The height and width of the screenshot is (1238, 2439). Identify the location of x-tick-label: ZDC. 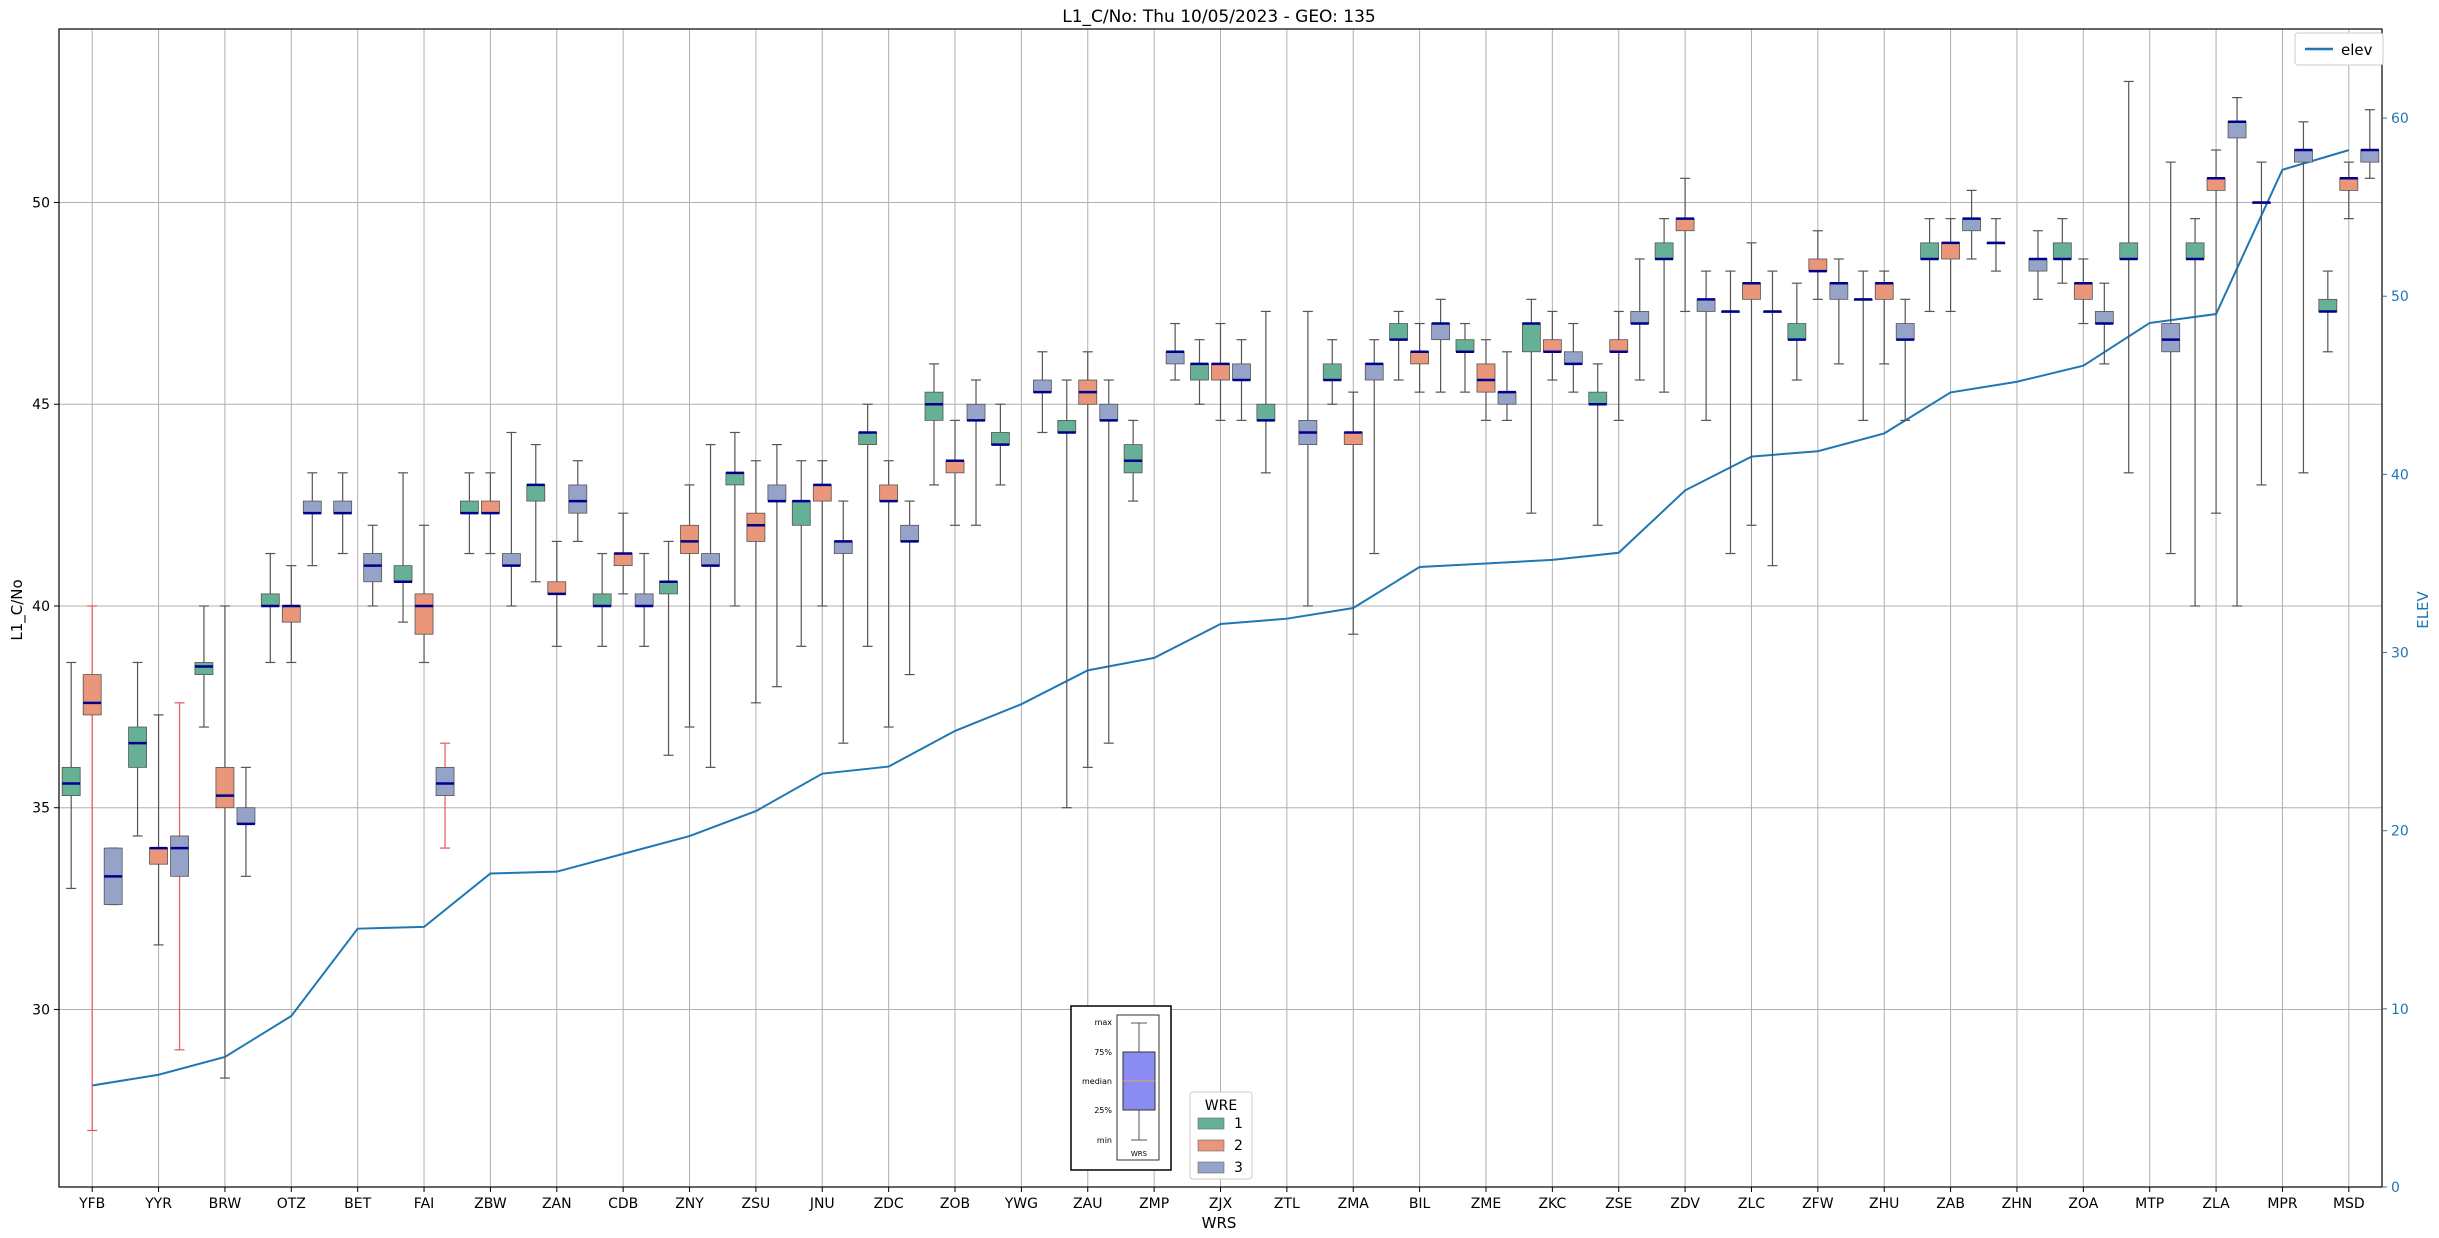
(889, 1204).